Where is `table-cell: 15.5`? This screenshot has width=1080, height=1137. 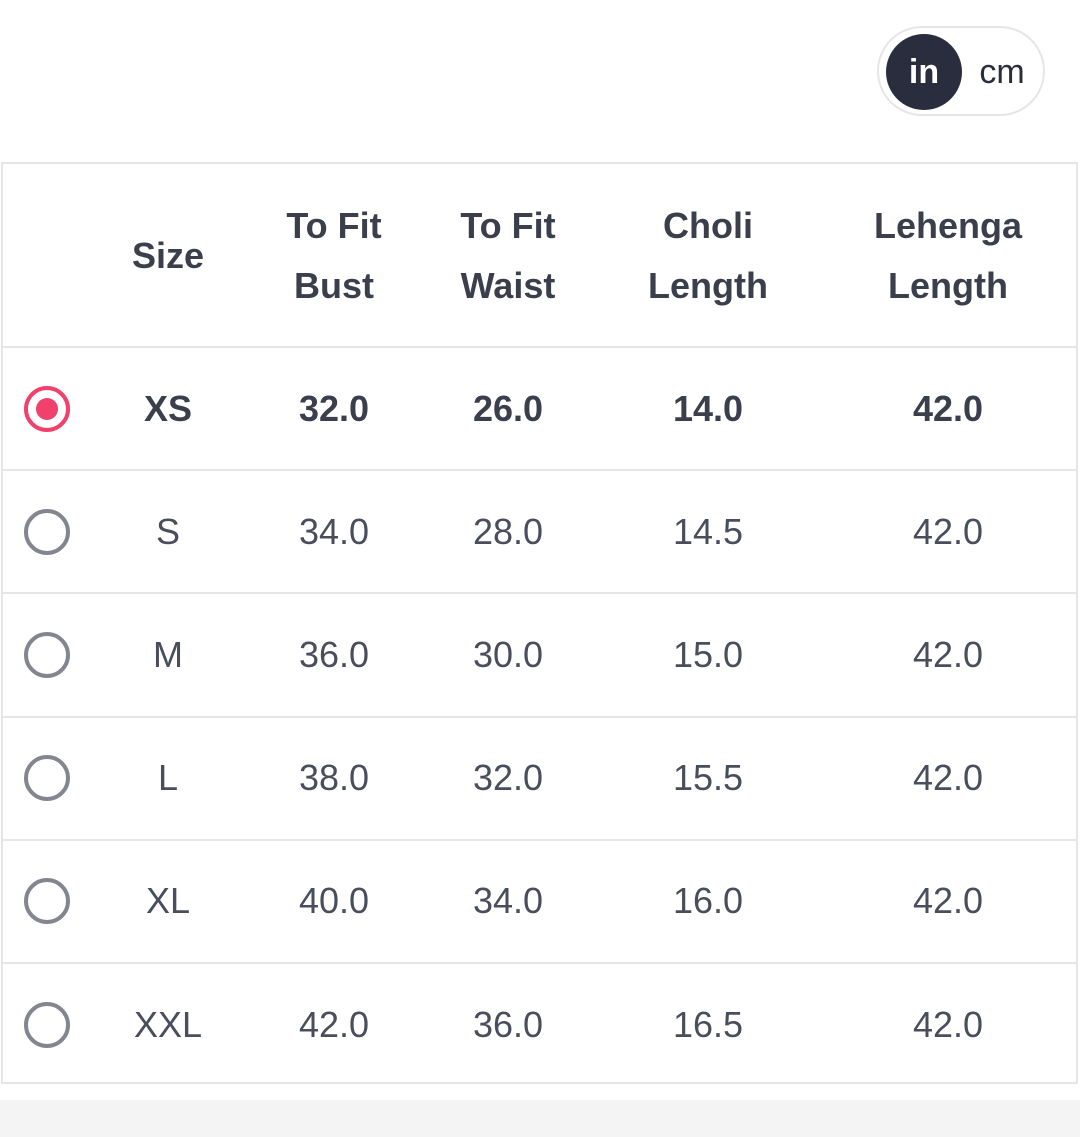
table-cell: 15.5 is located at coordinates (708, 778).